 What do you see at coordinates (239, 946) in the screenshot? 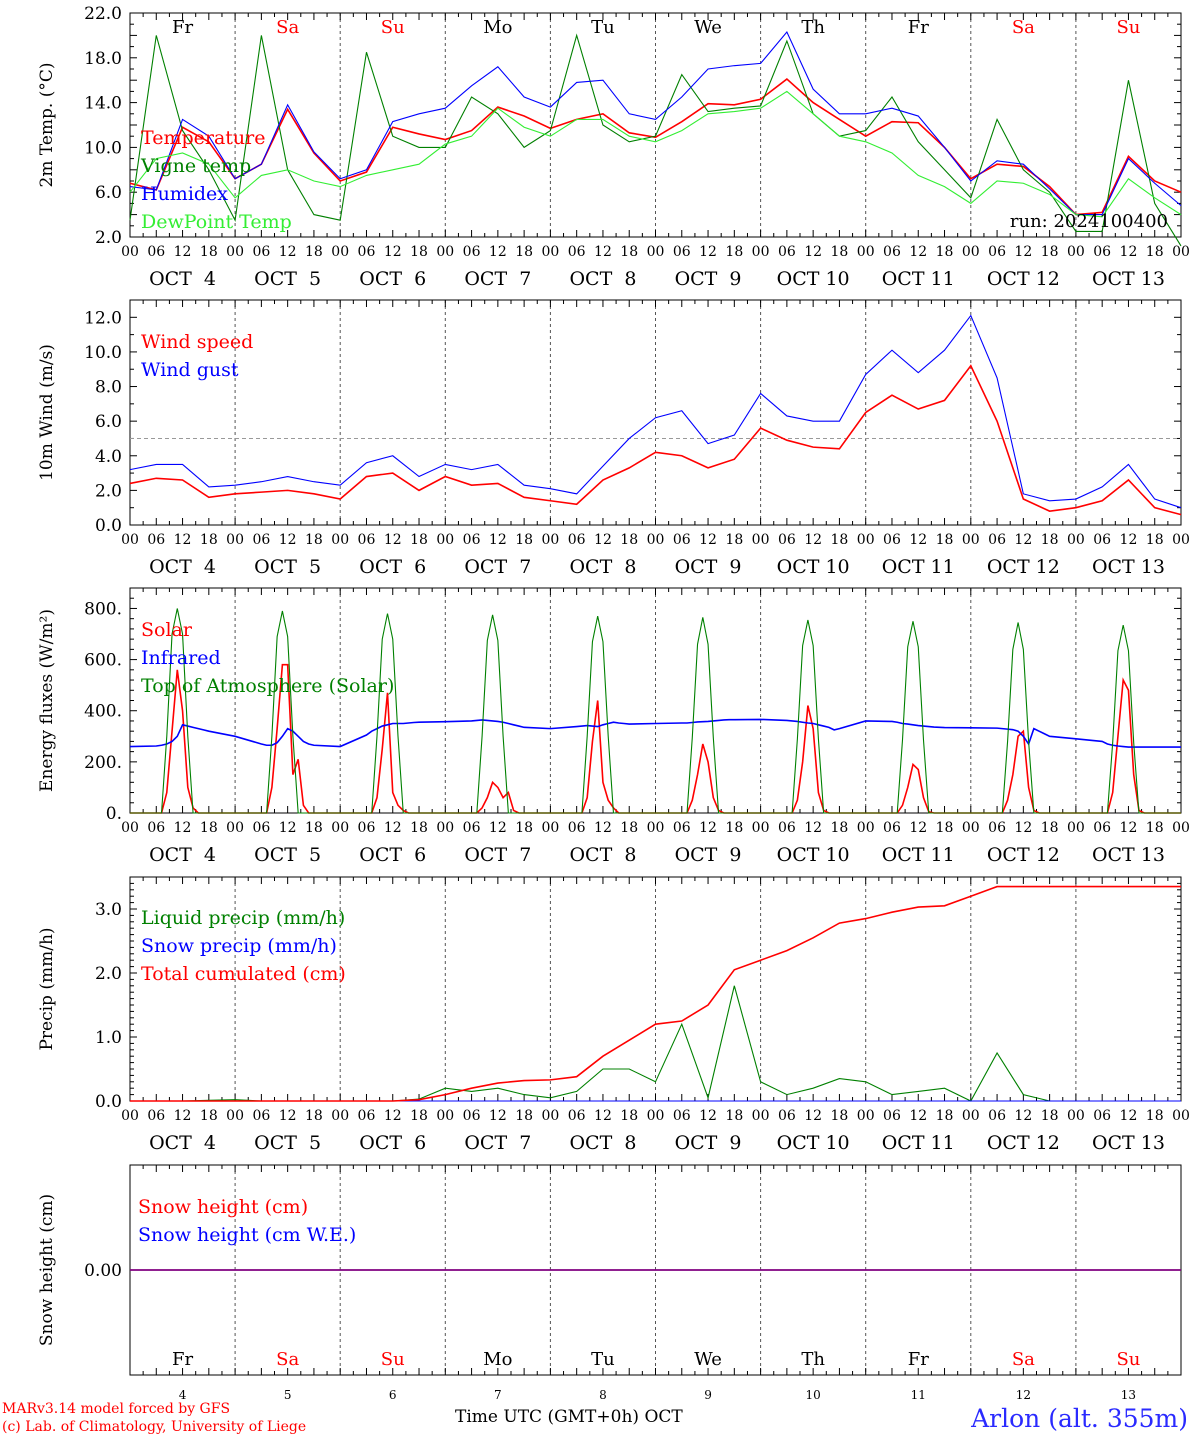
I see `legend-entry: Snow precip (mm/h)` at bounding box center [239, 946].